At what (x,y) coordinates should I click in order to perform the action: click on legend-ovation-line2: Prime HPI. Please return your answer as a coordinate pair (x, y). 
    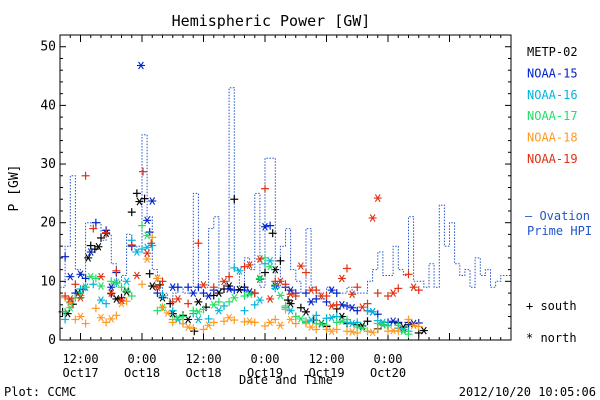
    Looking at the image, I should click on (559, 231).